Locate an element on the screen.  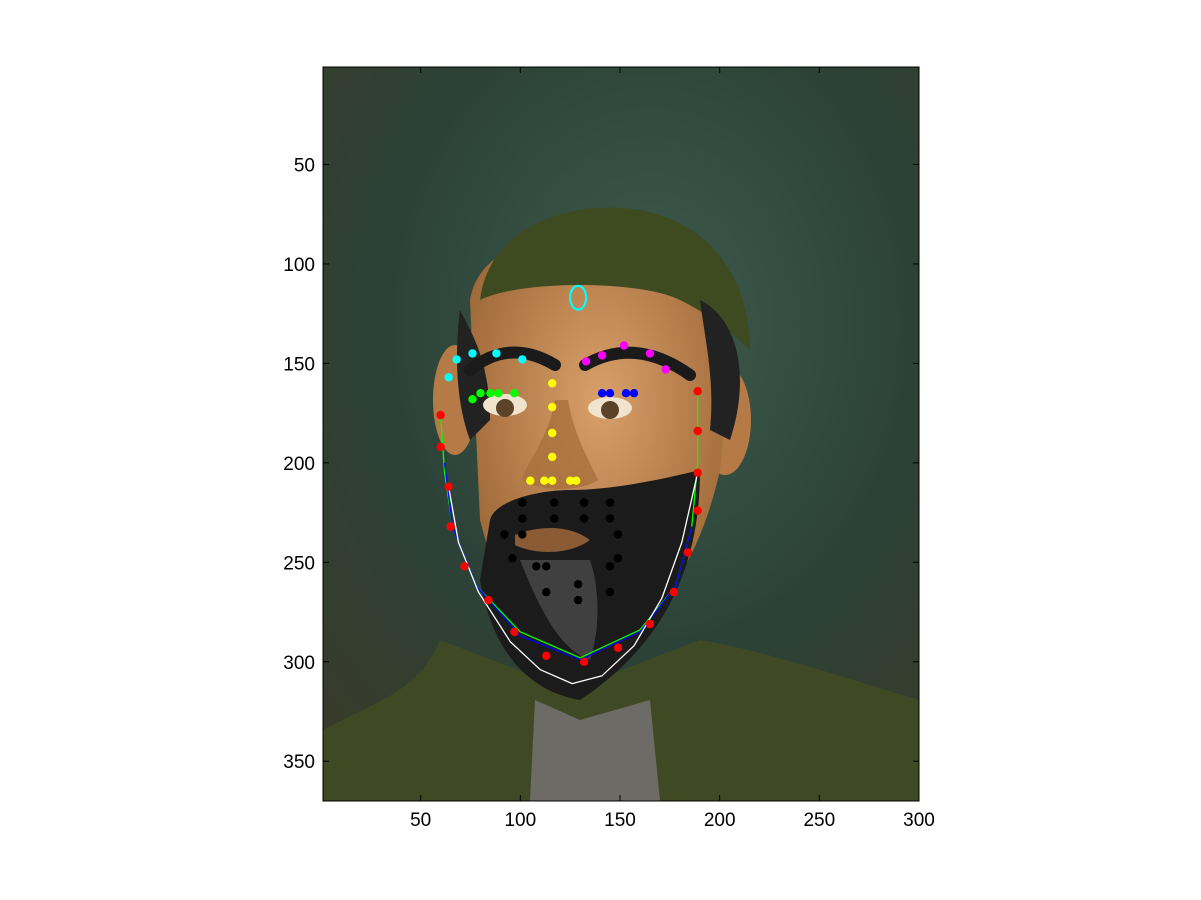
x-tick-label: 100 is located at coordinates (520, 820).